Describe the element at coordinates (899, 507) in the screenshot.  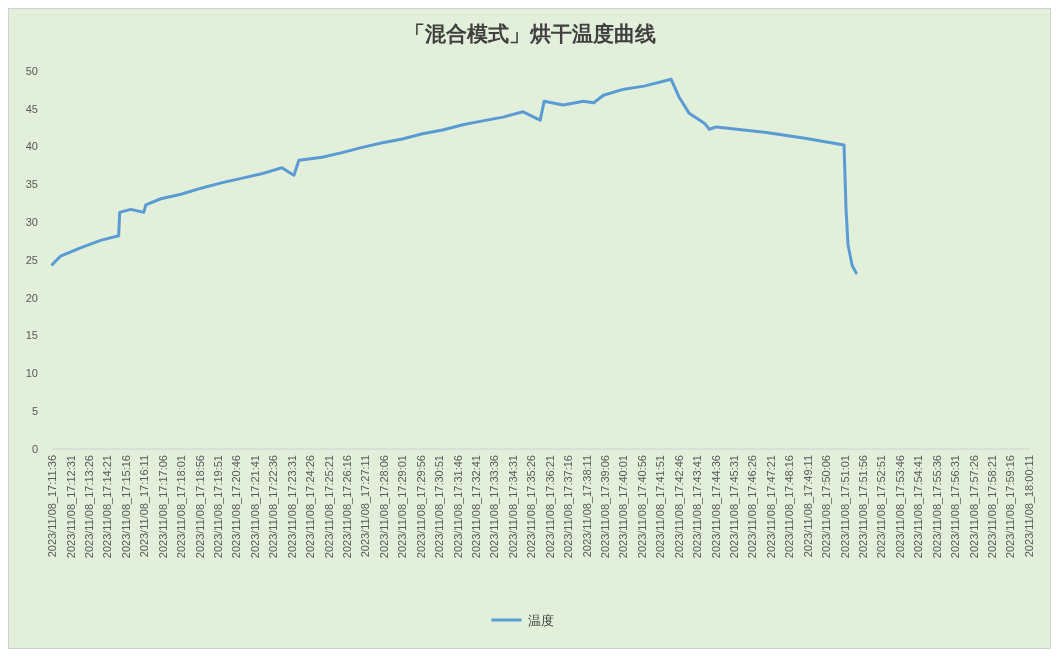
I see `x-tick-label: 2023/11/08_17:53:46` at that location.